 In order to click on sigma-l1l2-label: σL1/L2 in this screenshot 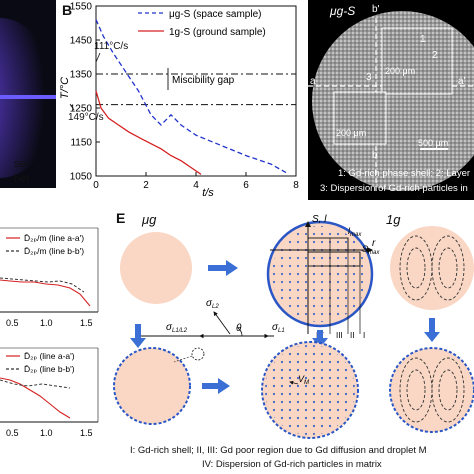, I will do `click(177, 328)`.